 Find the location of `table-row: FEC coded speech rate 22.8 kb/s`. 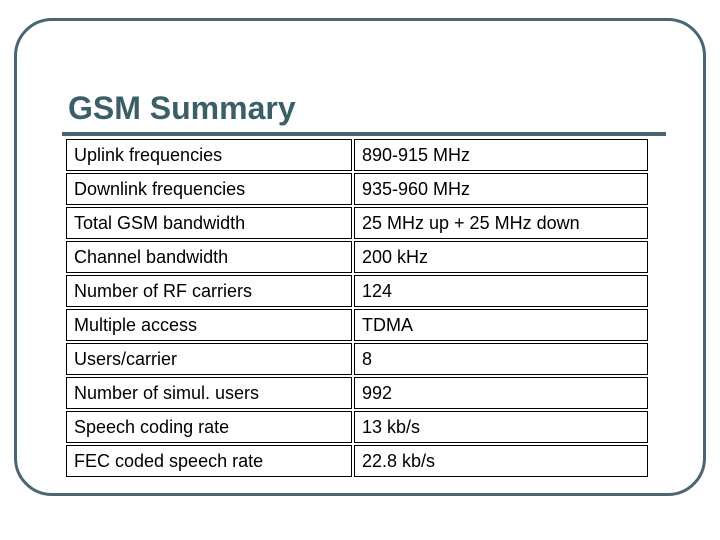

table-row: FEC coded speech rate 22.8 kb/s is located at coordinates (357, 461).